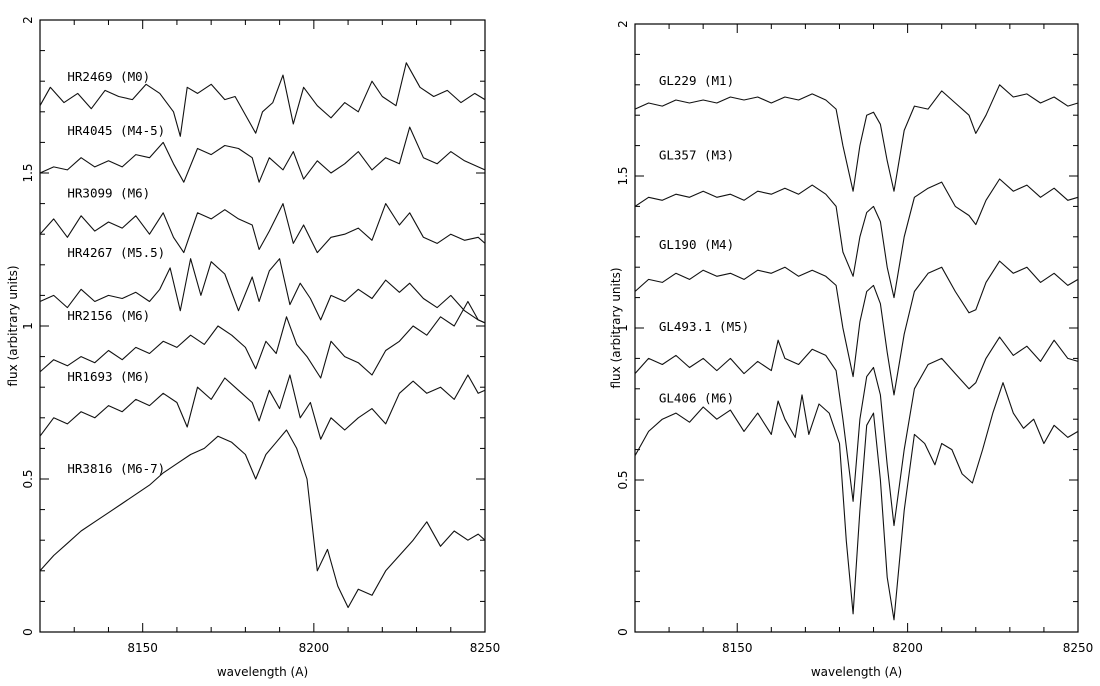 This screenshot has height=686, width=1100. Describe the element at coordinates (116, 130) in the screenshot. I see `spectrum-label: HR4045 (M4-5)` at that location.